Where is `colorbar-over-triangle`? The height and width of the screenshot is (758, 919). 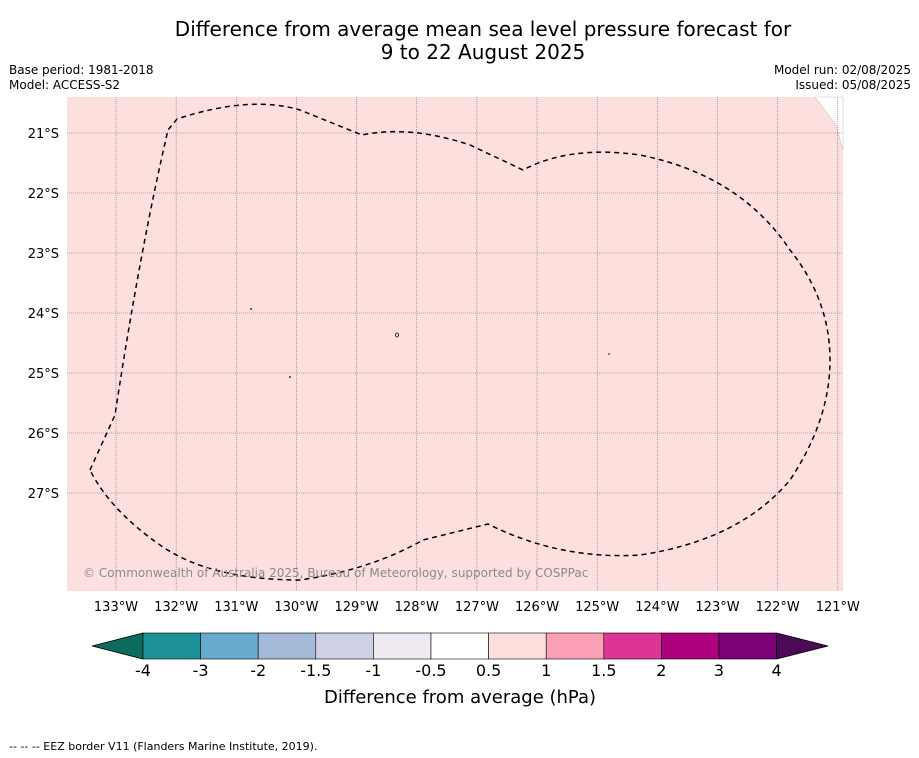
colorbar-over-triangle is located at coordinates (802, 646).